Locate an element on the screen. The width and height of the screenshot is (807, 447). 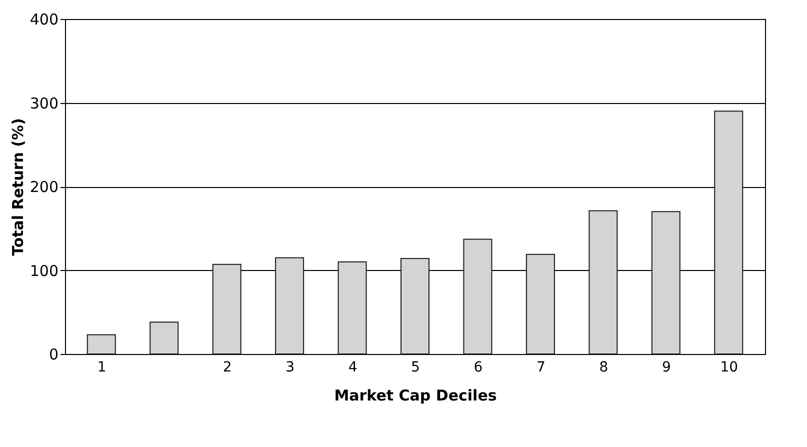
x-tick-label: 3 is located at coordinates (290, 368).